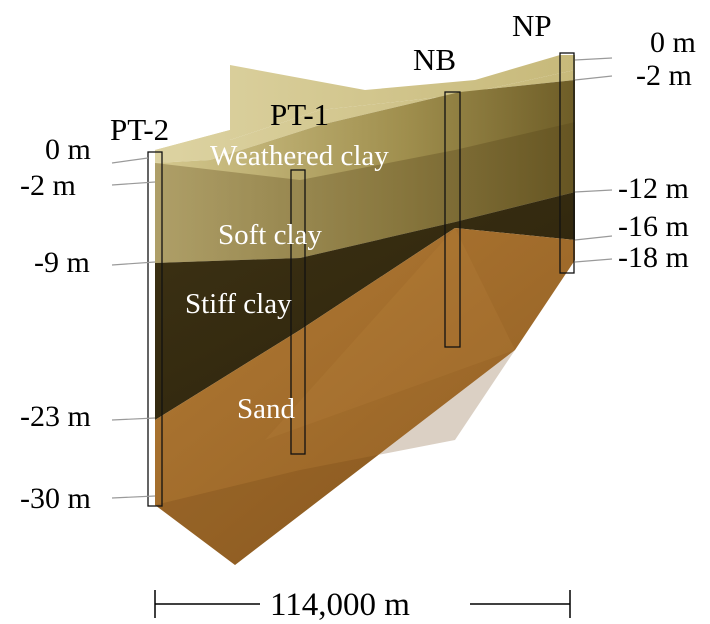 The height and width of the screenshot is (624, 710). What do you see at coordinates (48, 185) in the screenshot?
I see `depth-left-2m: -2 m` at bounding box center [48, 185].